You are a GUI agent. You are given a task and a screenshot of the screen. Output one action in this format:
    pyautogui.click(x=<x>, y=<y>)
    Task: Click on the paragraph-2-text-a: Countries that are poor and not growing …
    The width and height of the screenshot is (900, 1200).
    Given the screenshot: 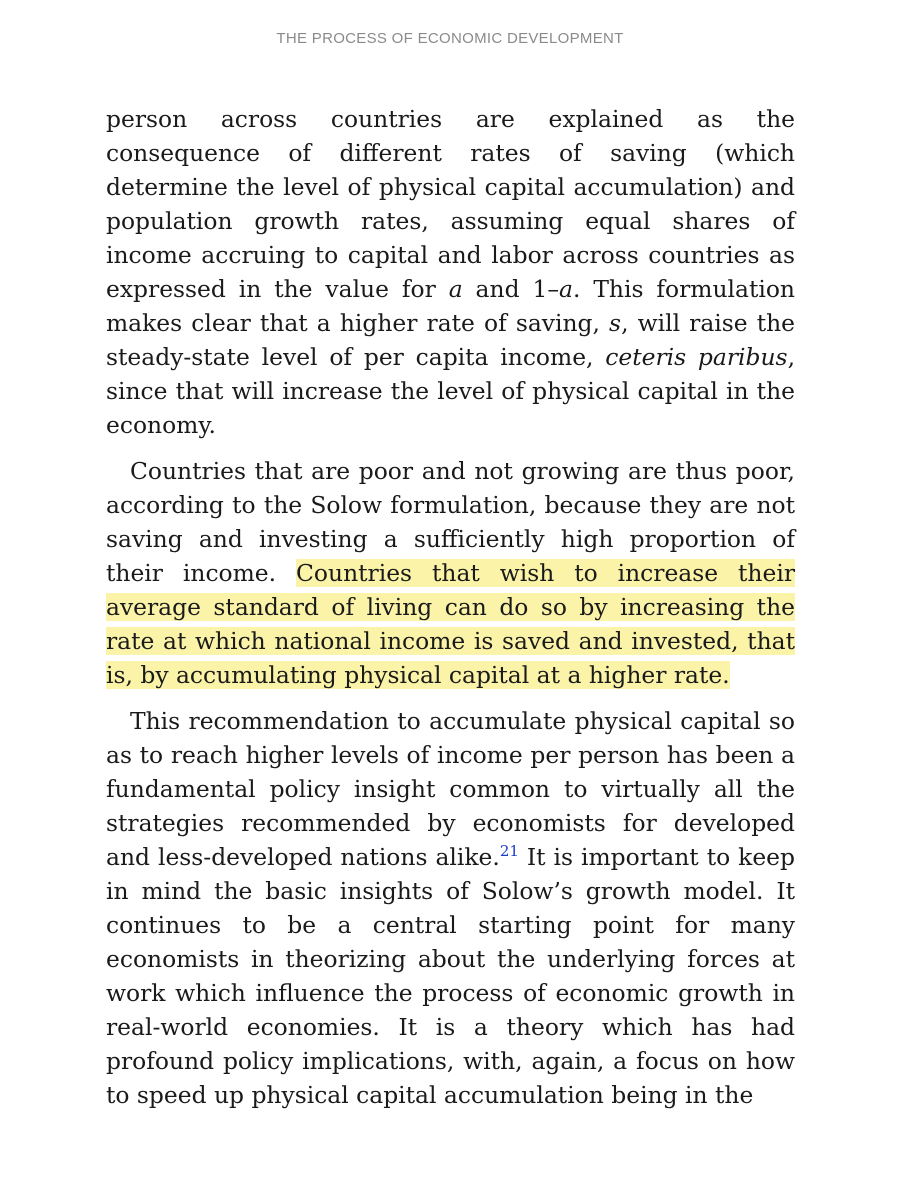 What is the action you would take?
    pyautogui.click(x=450, y=522)
    